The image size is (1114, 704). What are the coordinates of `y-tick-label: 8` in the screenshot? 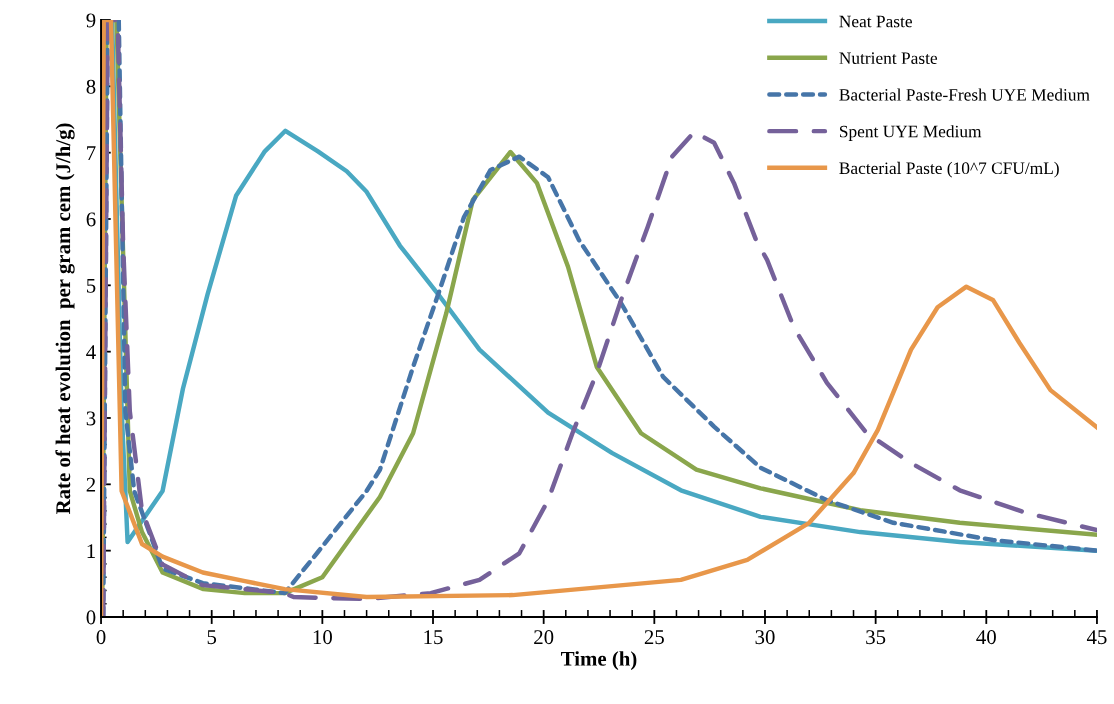 It's located at (91, 86).